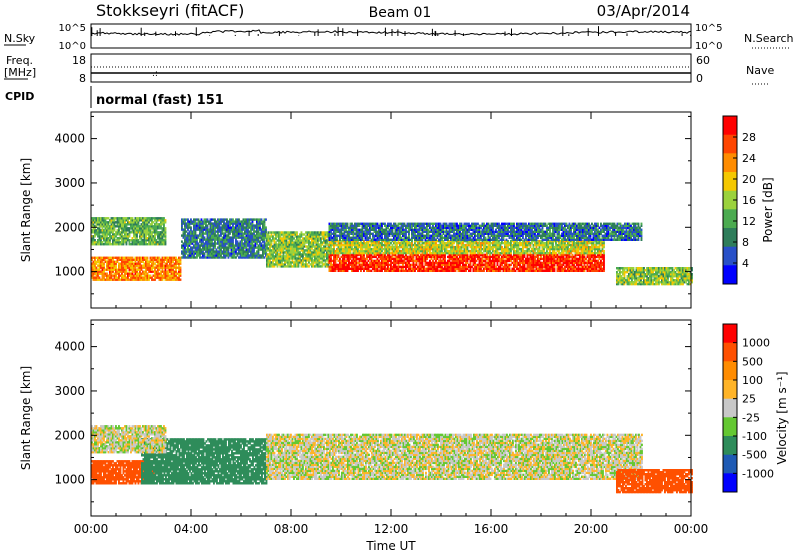 This screenshot has width=800, height=554. Describe the element at coordinates (739, 200) in the screenshot. I see `power-colorbar: 28 24 20 16 12 8 4` at that location.